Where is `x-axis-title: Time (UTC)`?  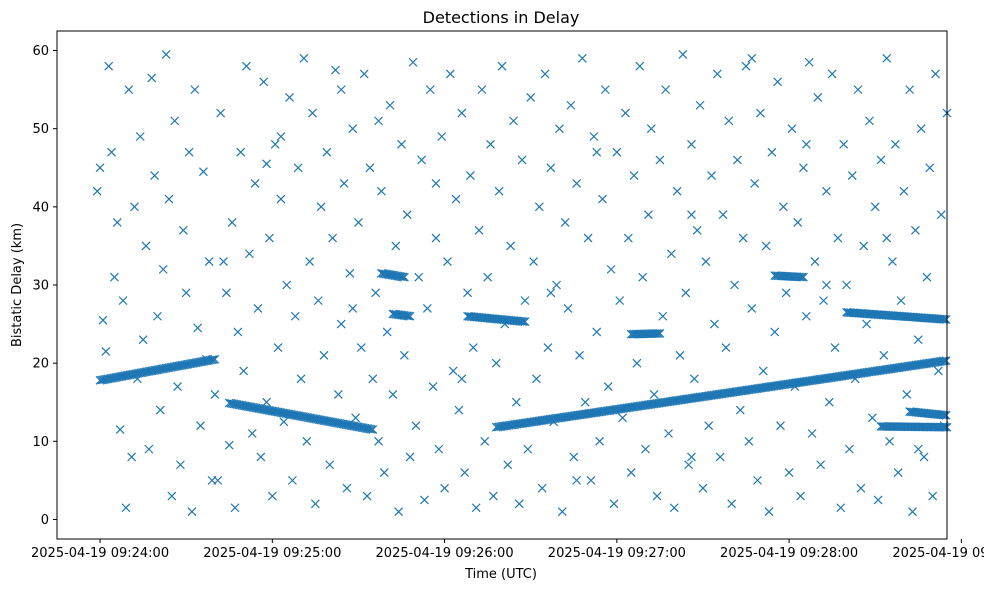 x-axis-title: Time (UTC) is located at coordinates (500, 574).